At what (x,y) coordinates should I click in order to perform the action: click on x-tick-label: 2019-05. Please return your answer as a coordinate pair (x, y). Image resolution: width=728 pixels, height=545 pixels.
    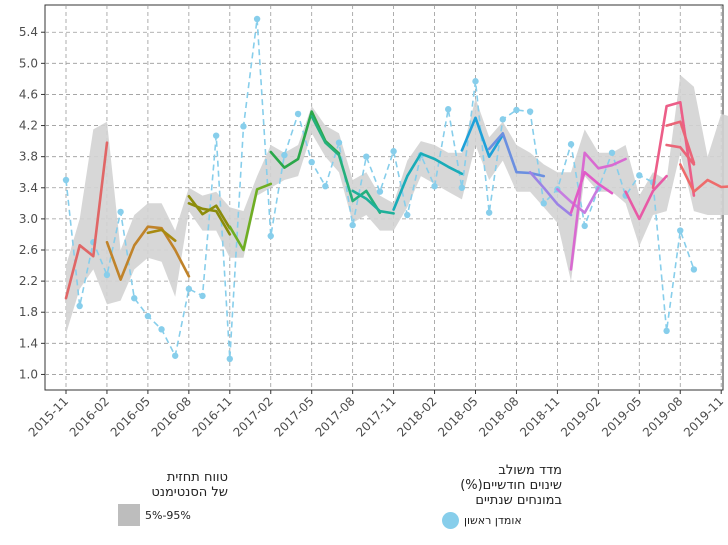
    Looking at the image, I should click on (621, 416).